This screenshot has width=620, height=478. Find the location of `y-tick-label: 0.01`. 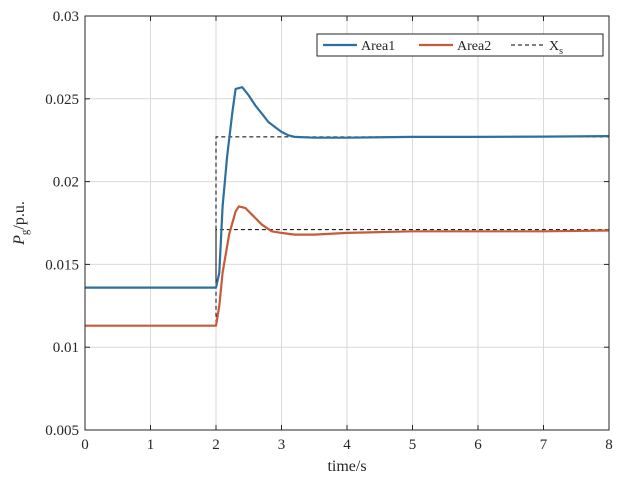

y-tick-label: 0.01 is located at coordinates (66, 348).